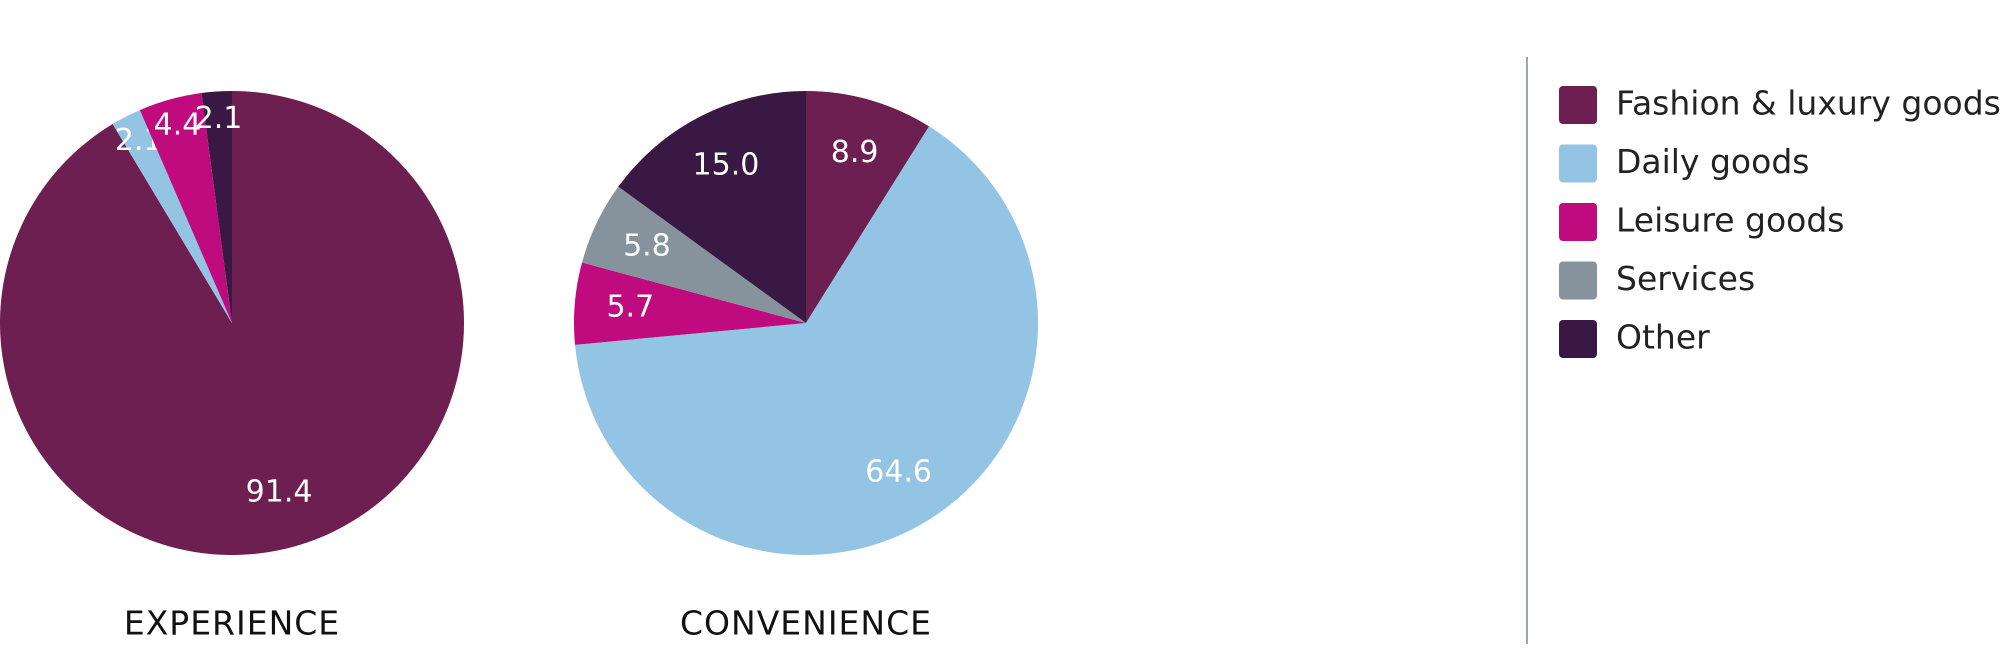 The width and height of the screenshot is (2000, 651). I want to click on slice-label: 2.1, so click(219, 118).